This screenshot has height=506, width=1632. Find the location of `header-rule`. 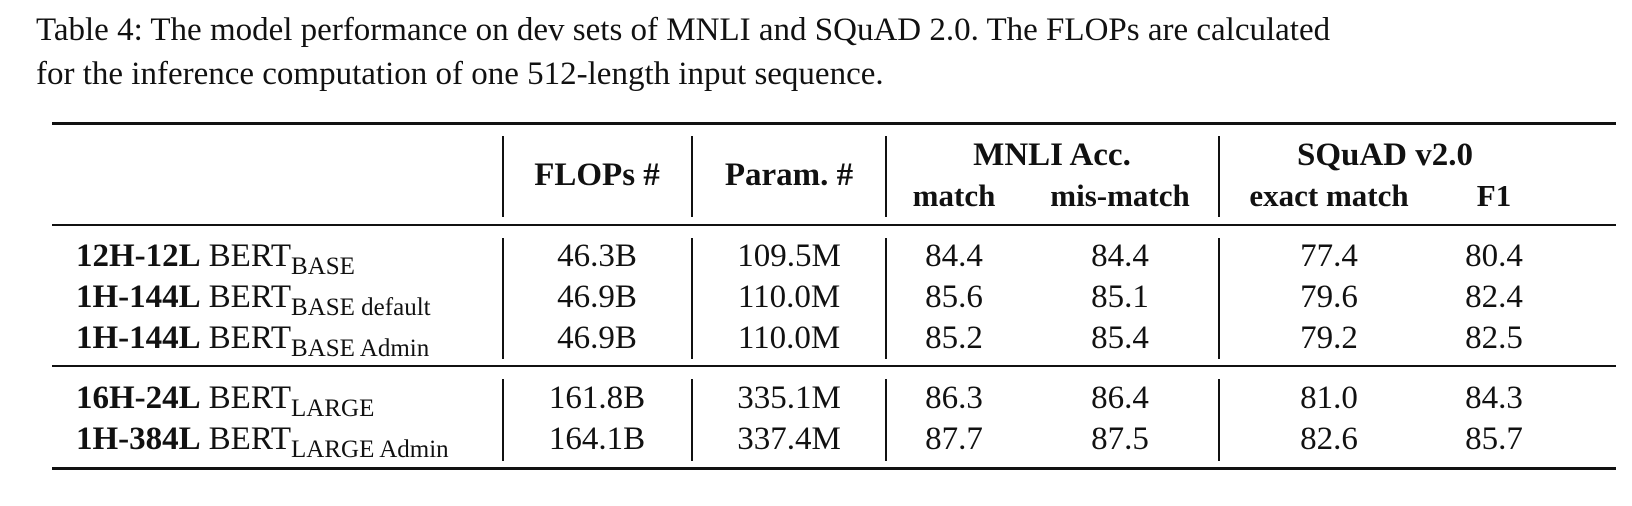

header-rule is located at coordinates (834, 225).